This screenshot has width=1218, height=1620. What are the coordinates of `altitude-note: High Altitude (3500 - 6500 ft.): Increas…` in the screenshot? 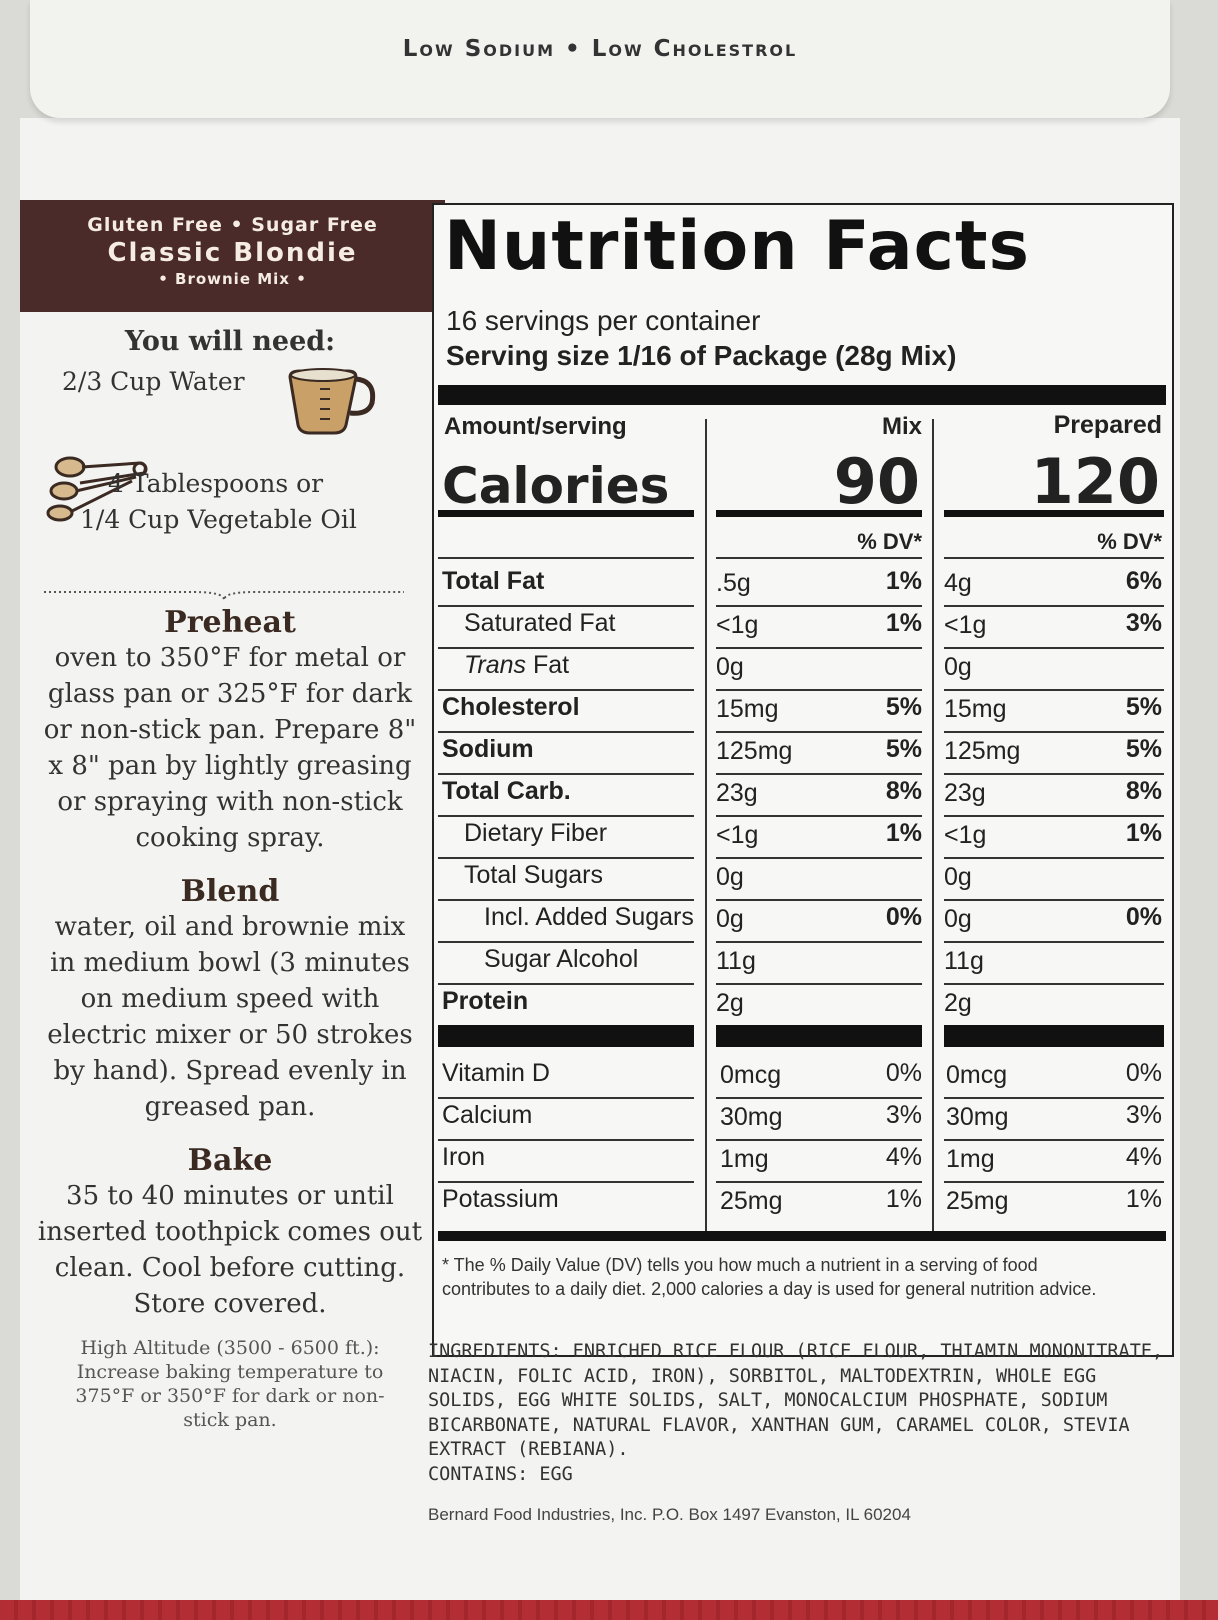 It's located at (230, 1384).